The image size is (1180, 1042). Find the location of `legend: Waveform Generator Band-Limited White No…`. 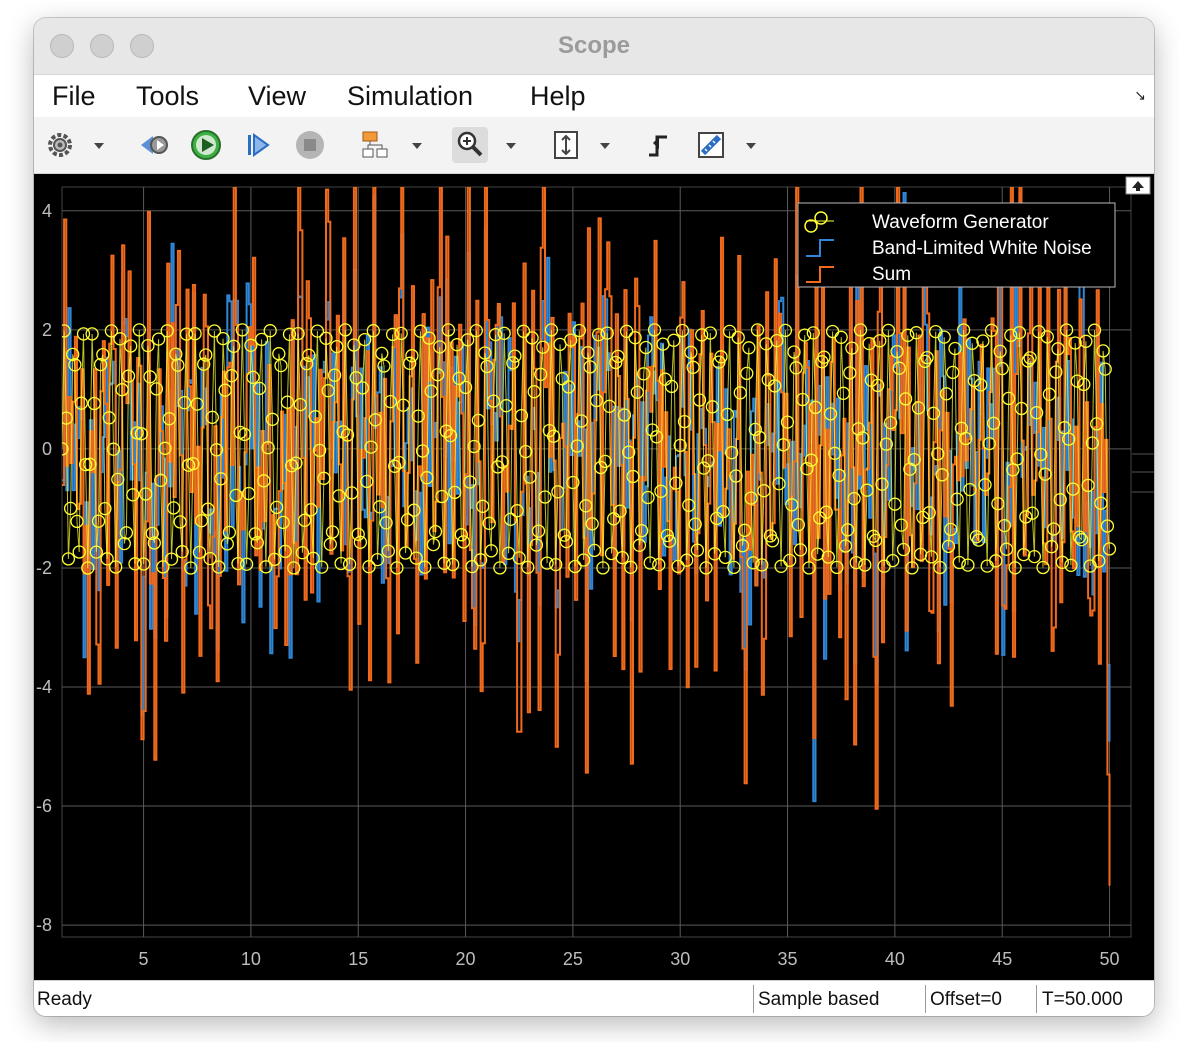

legend: Waveform Generator Band-Limited White No… is located at coordinates (956, 245).